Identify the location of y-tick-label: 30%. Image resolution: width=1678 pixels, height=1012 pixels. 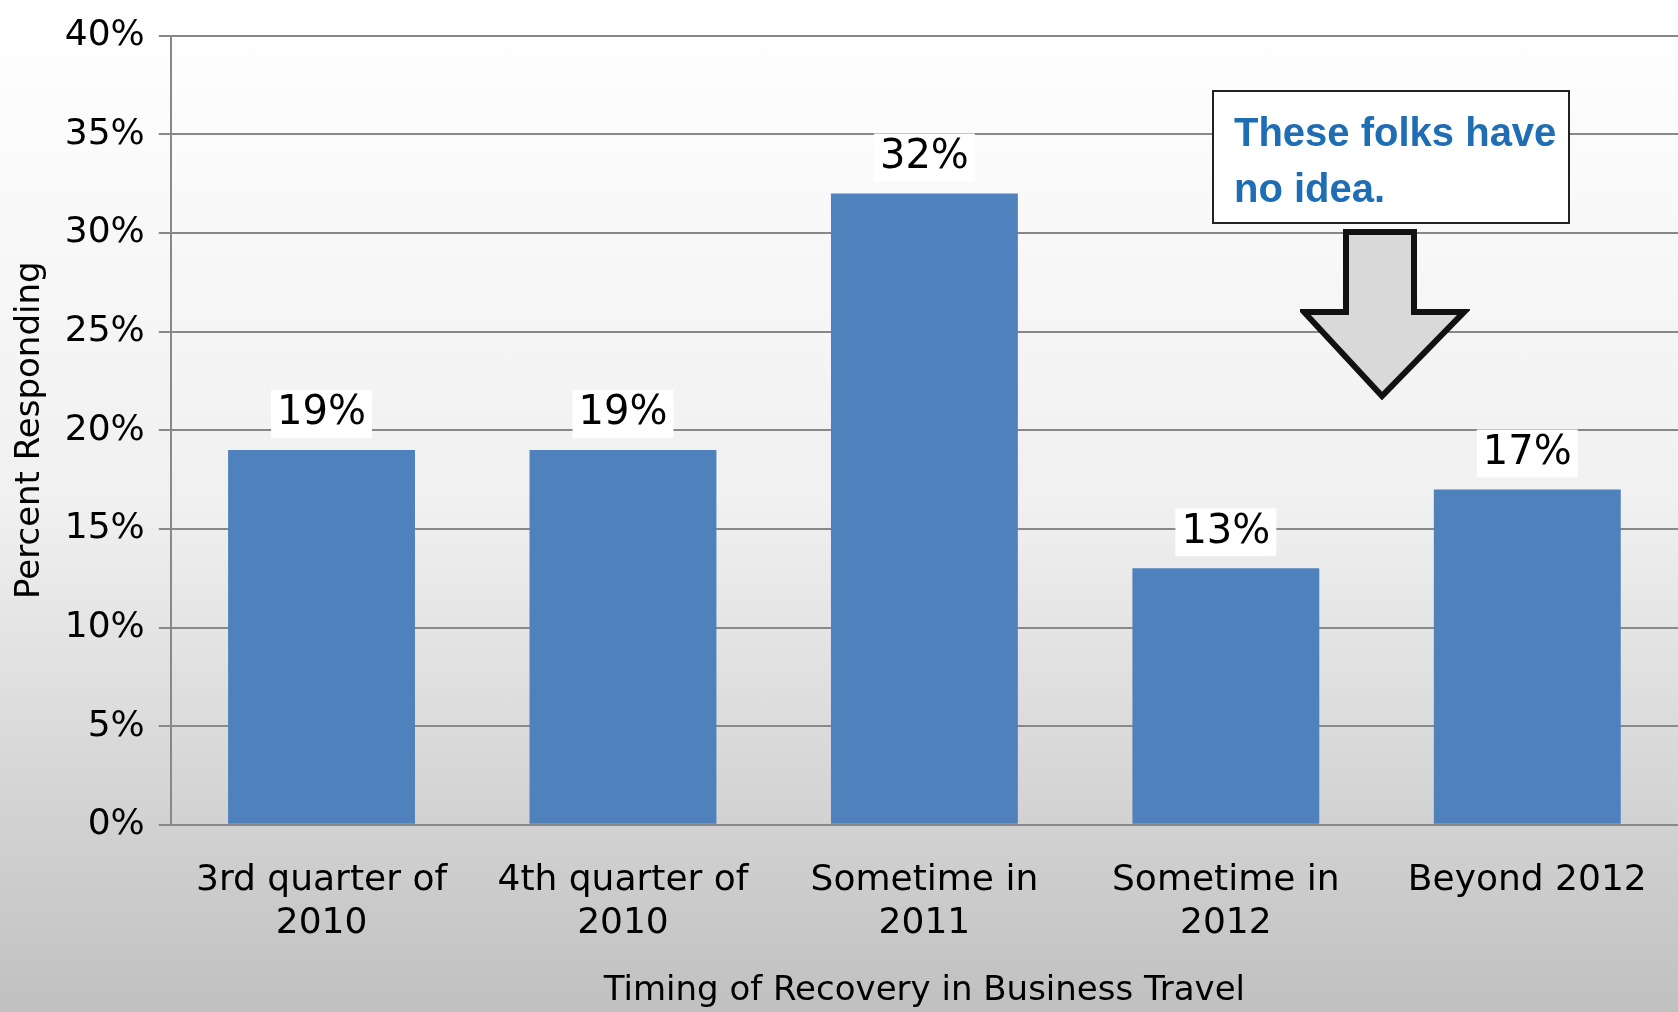
(104, 230).